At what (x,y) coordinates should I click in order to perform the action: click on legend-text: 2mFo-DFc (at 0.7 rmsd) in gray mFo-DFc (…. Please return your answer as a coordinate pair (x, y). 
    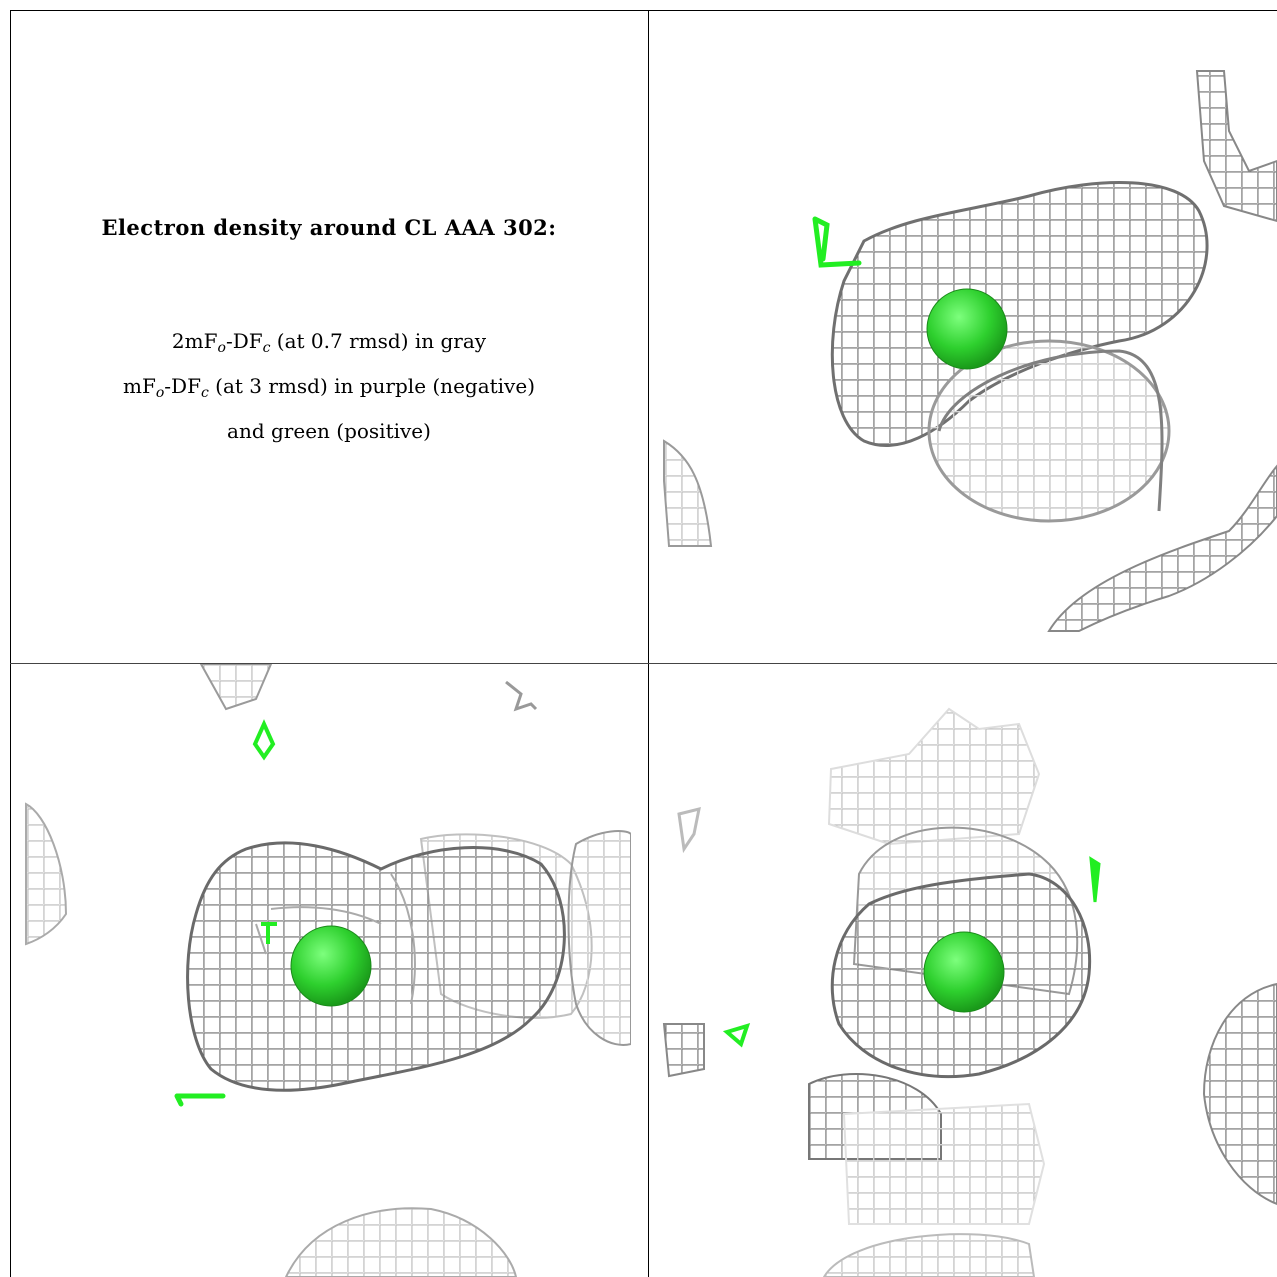
    Looking at the image, I should click on (329, 386).